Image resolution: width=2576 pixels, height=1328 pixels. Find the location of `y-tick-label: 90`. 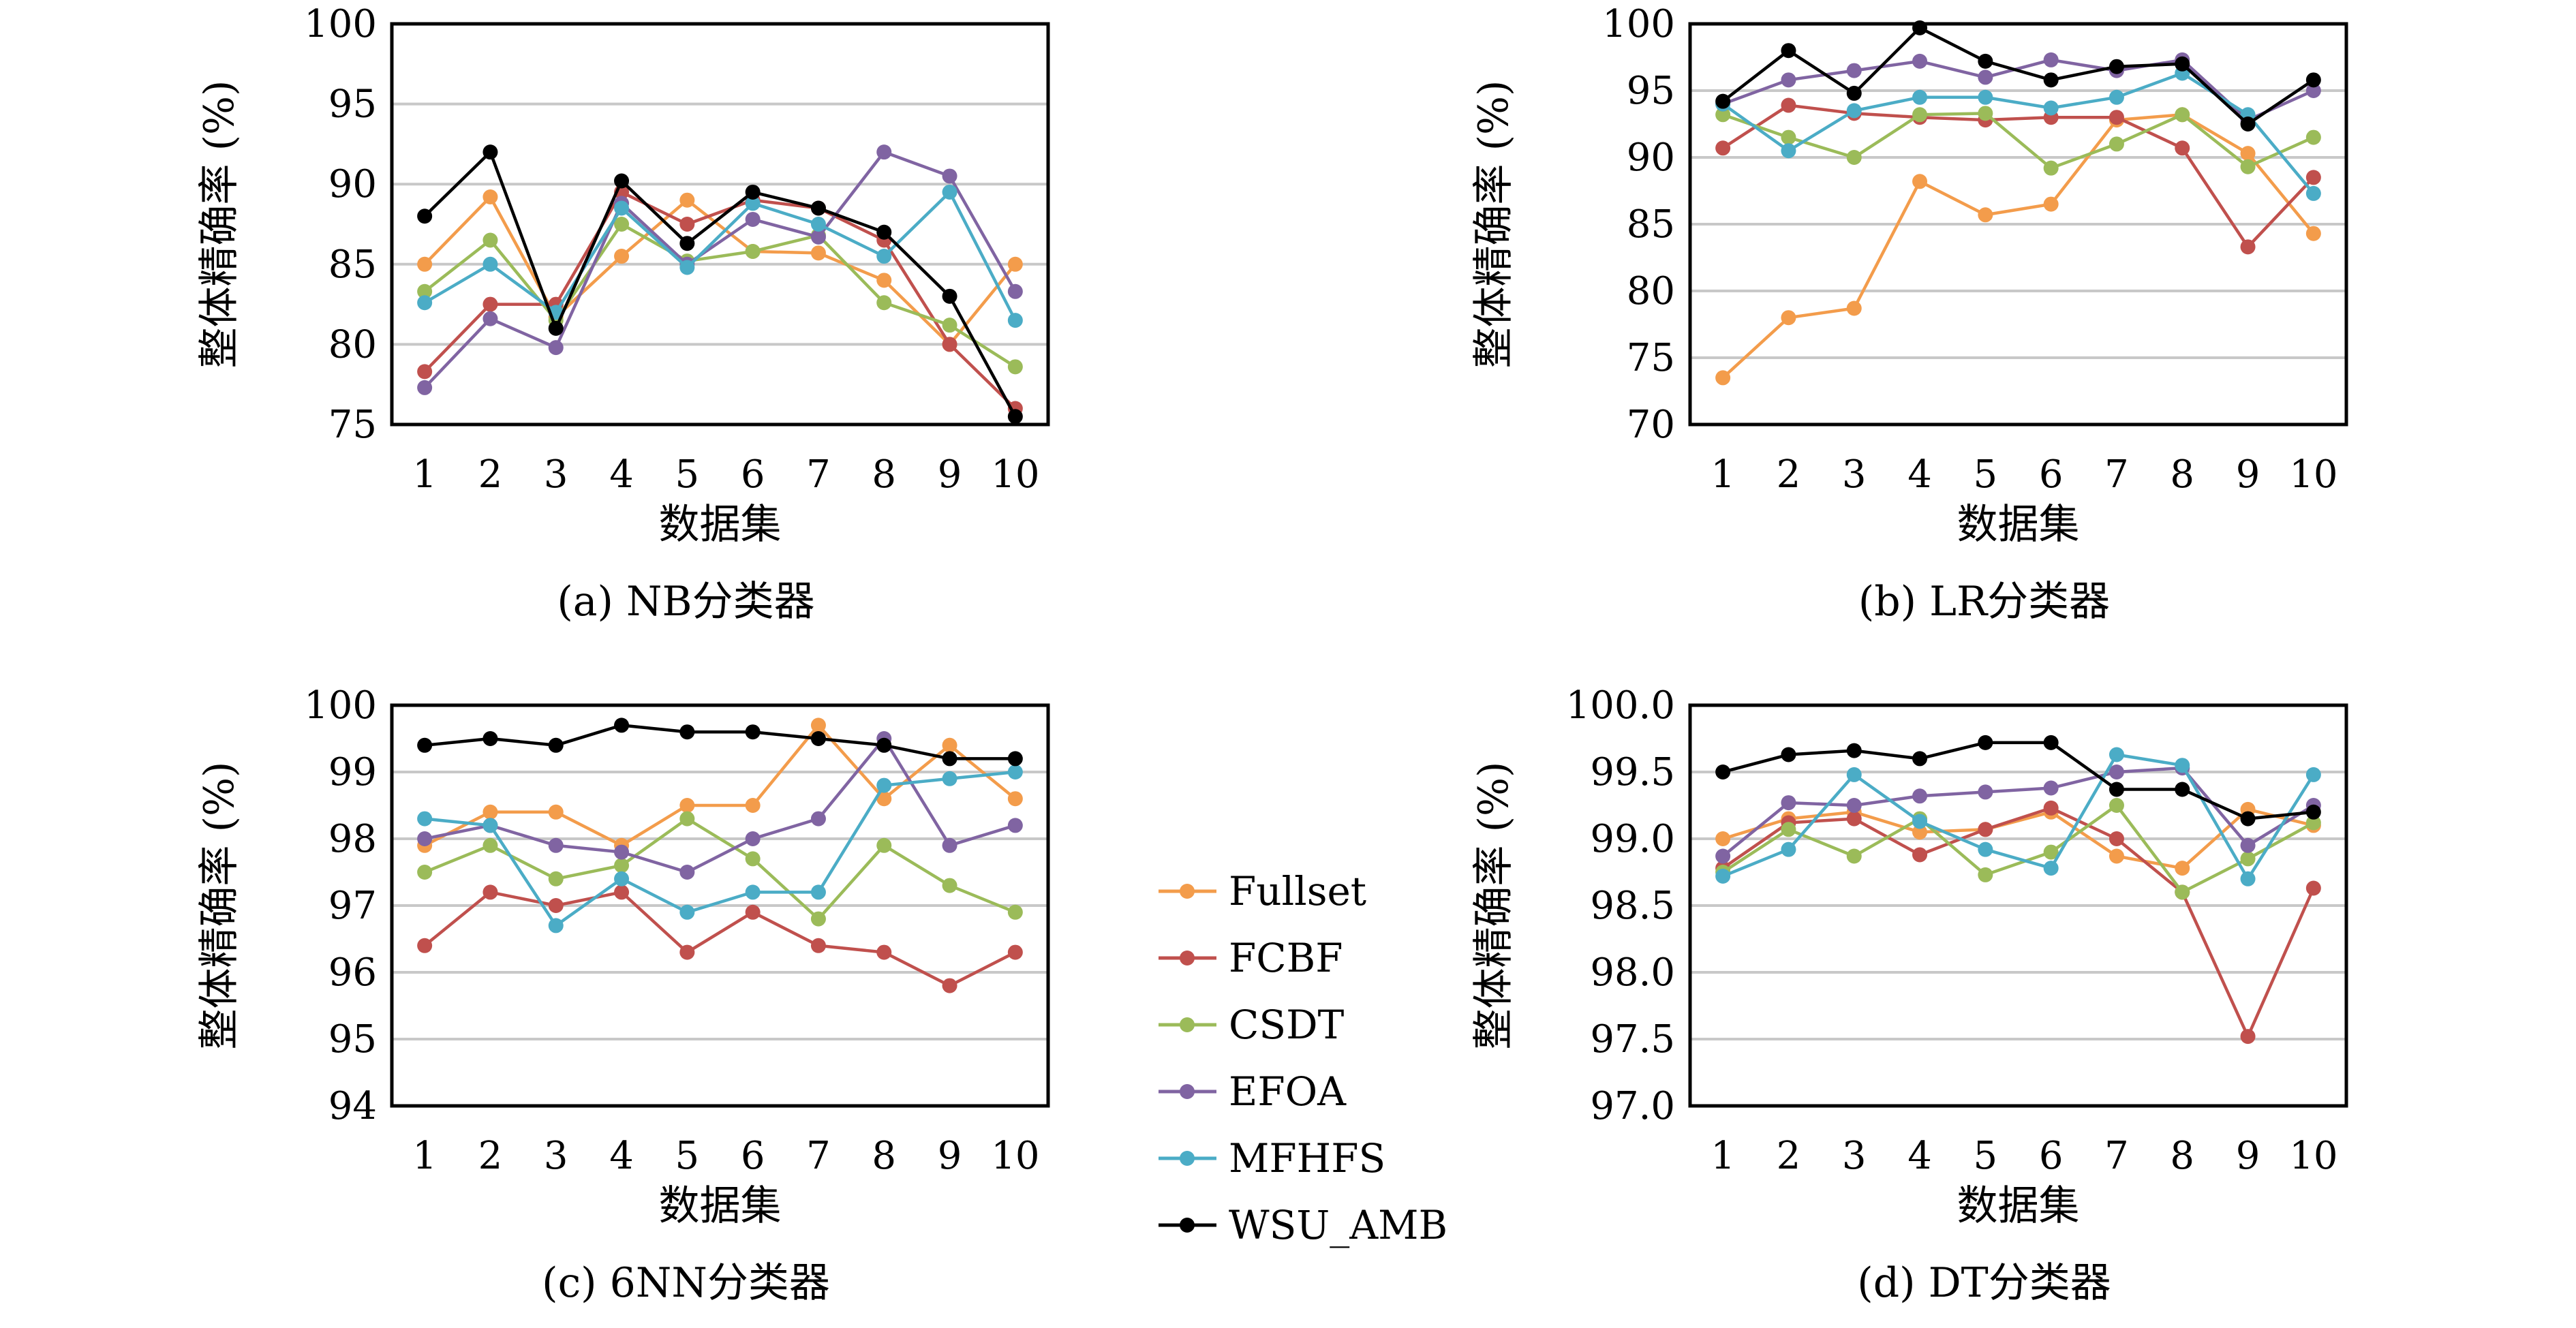

y-tick-label: 90 is located at coordinates (1651, 158).